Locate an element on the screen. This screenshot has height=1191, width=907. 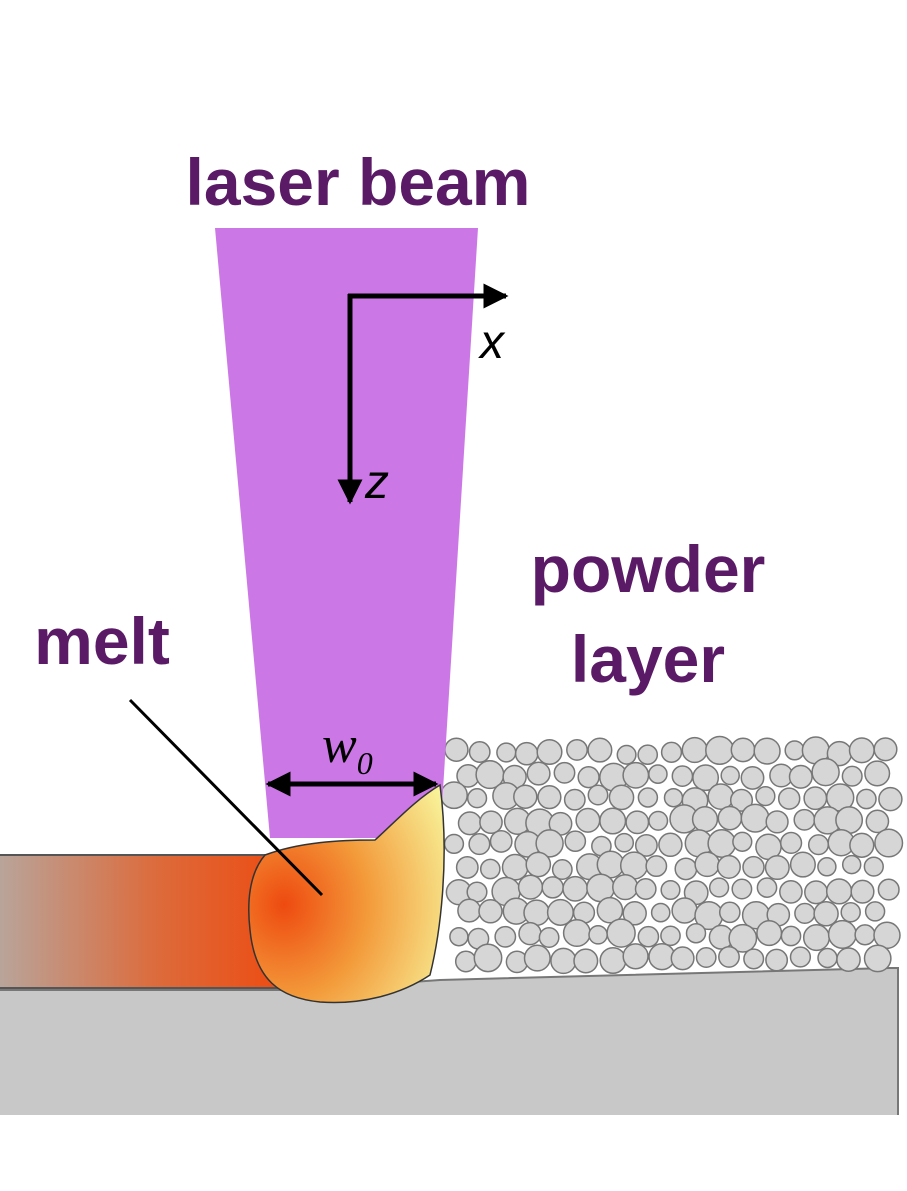
layer-label: layer is located at coordinates (648, 659).